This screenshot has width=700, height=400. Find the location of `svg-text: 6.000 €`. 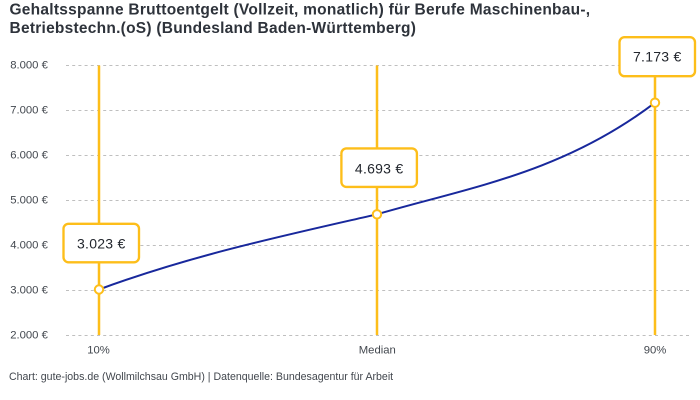

svg-text: 6.000 € is located at coordinates (29, 156).